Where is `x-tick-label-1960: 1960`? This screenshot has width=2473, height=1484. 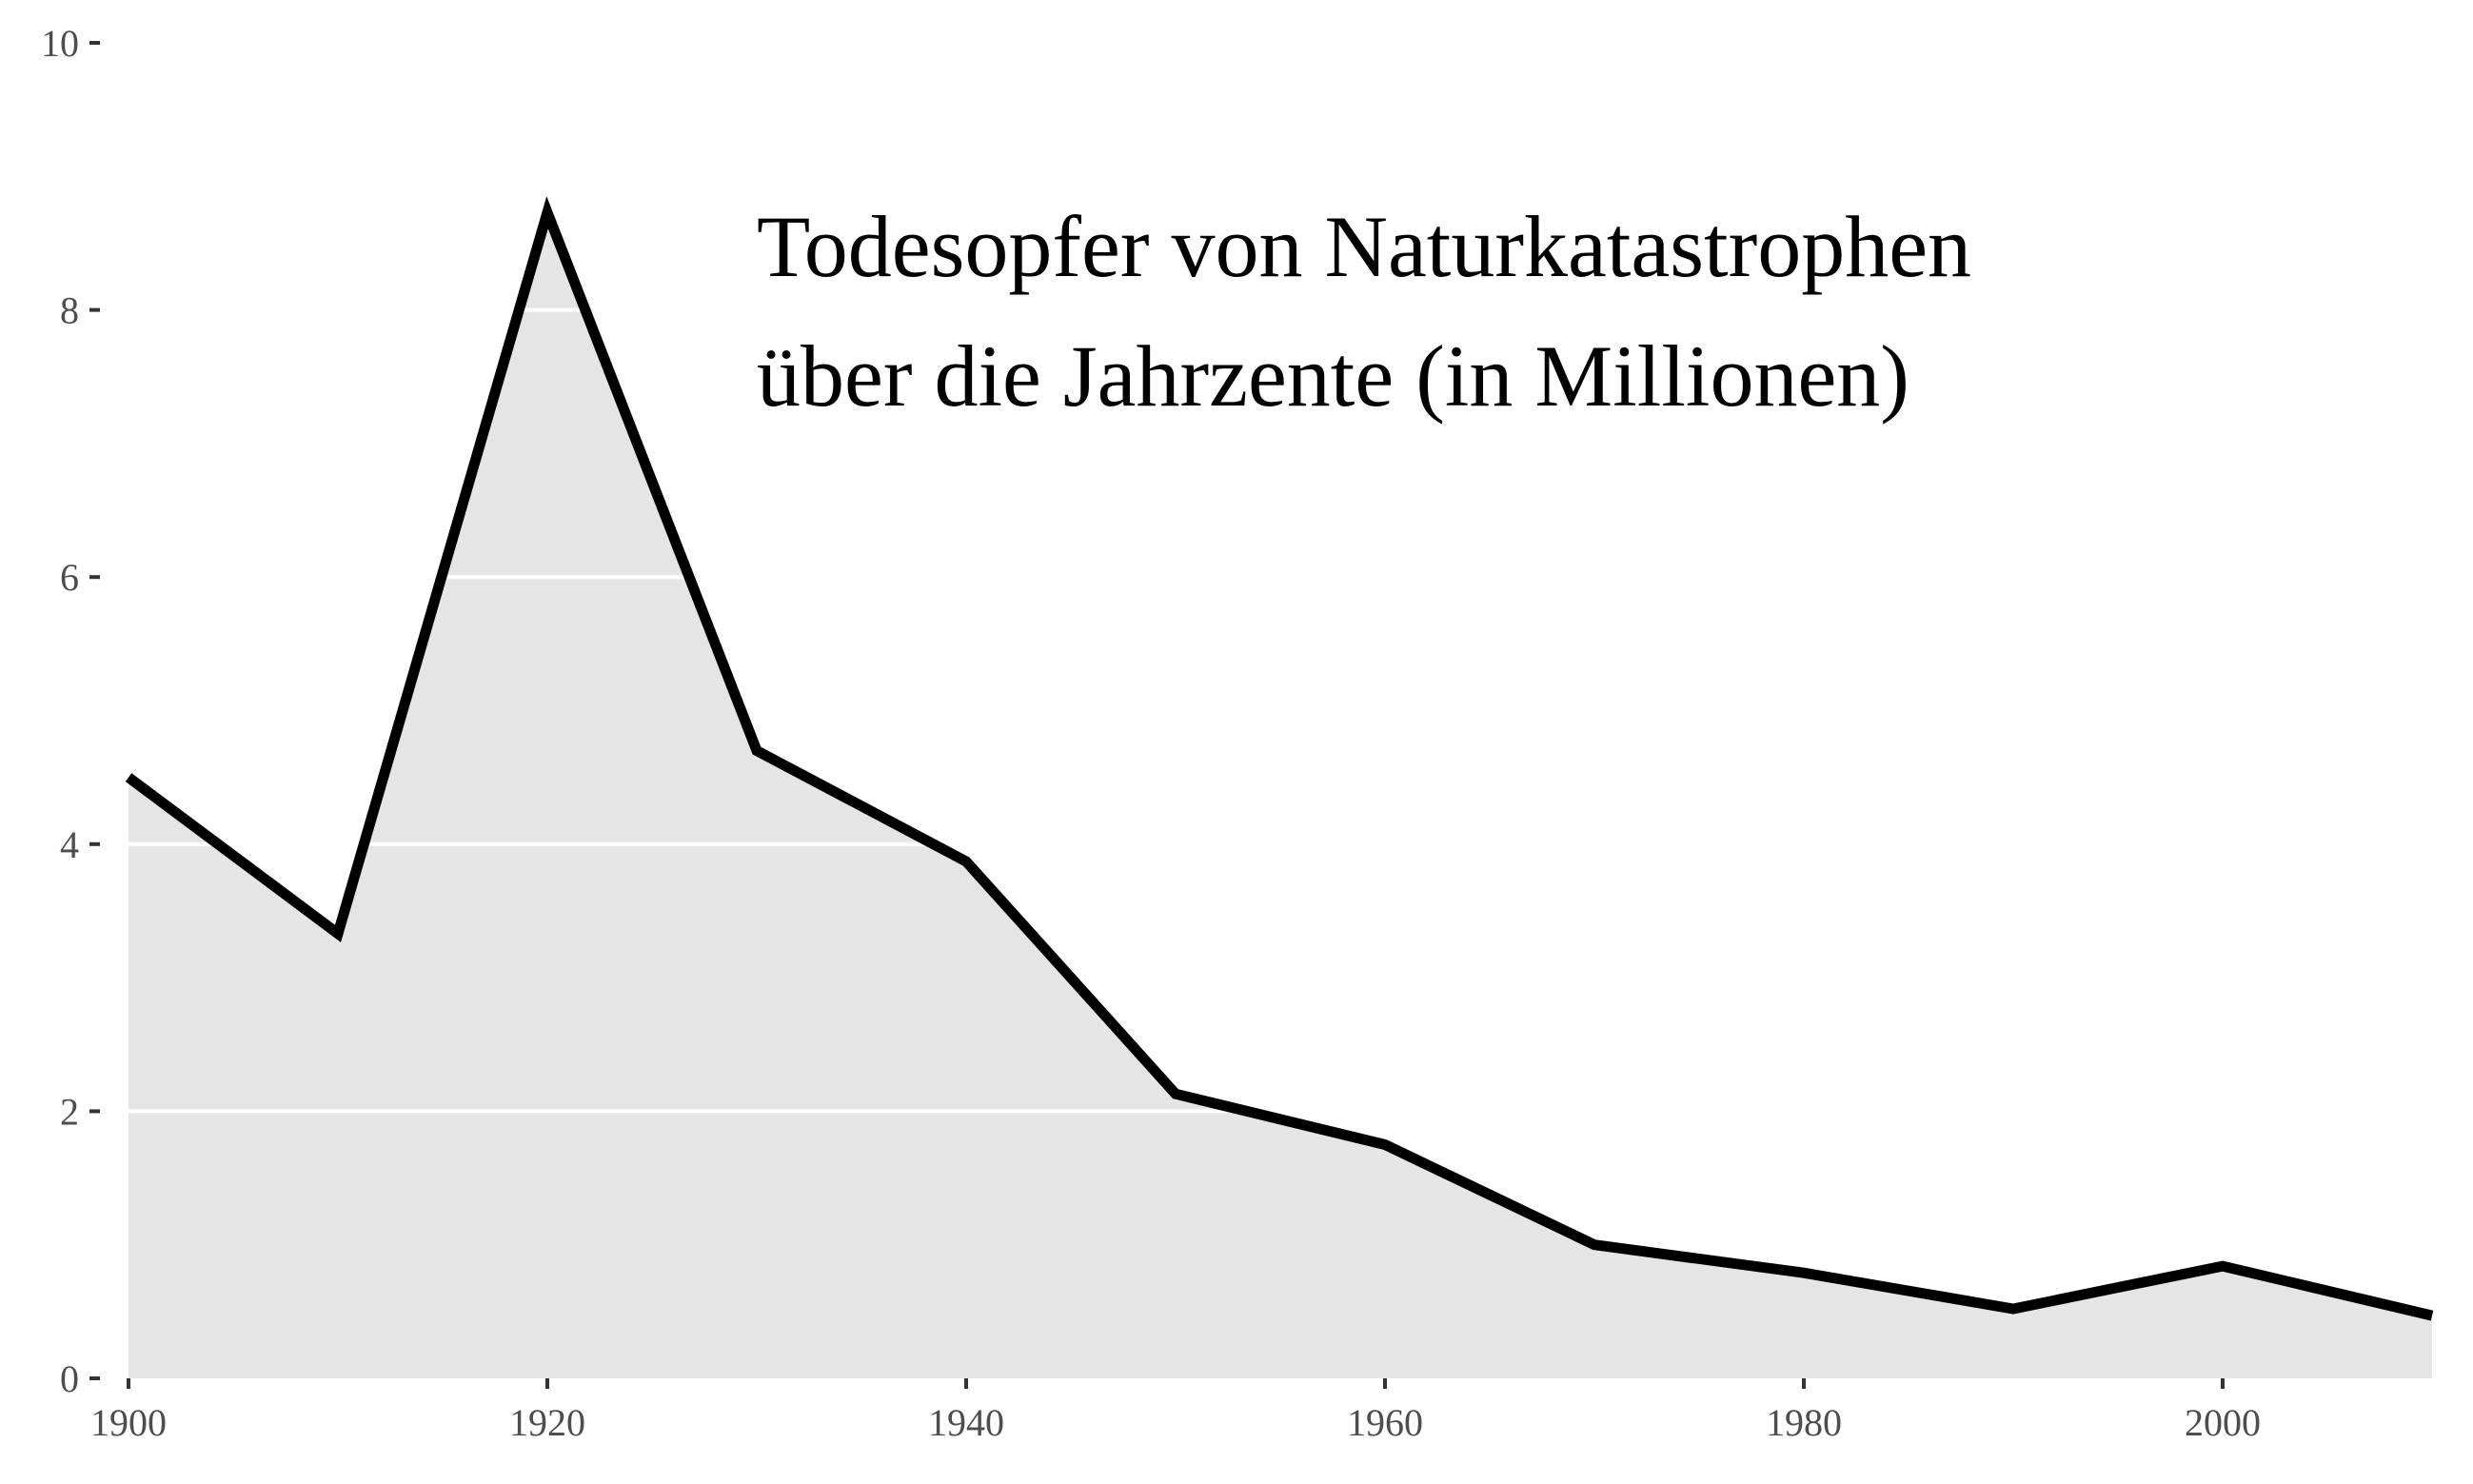 x-tick-label-1960: 1960 is located at coordinates (1385, 1422).